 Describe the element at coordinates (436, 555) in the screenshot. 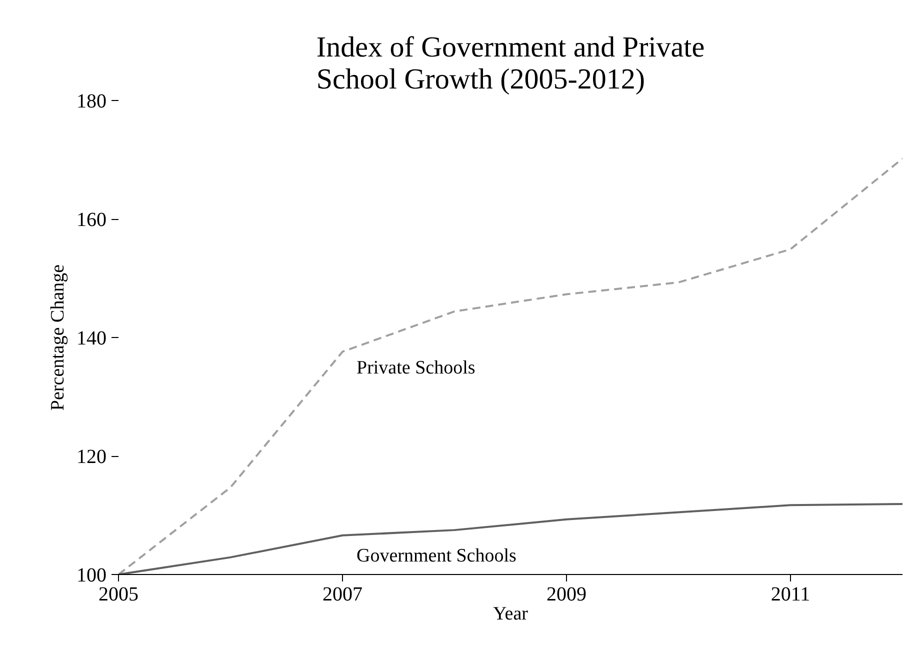

I see `series-label: Government Schools` at that location.